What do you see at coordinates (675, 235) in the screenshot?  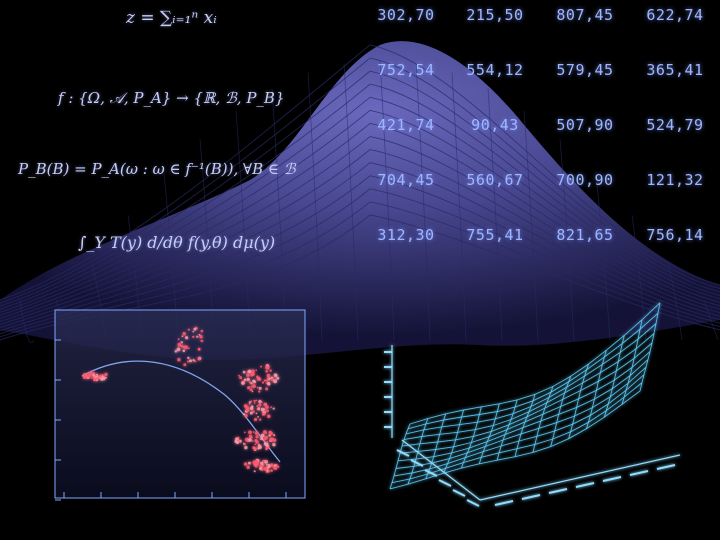 I see `number-cell: 756,14` at bounding box center [675, 235].